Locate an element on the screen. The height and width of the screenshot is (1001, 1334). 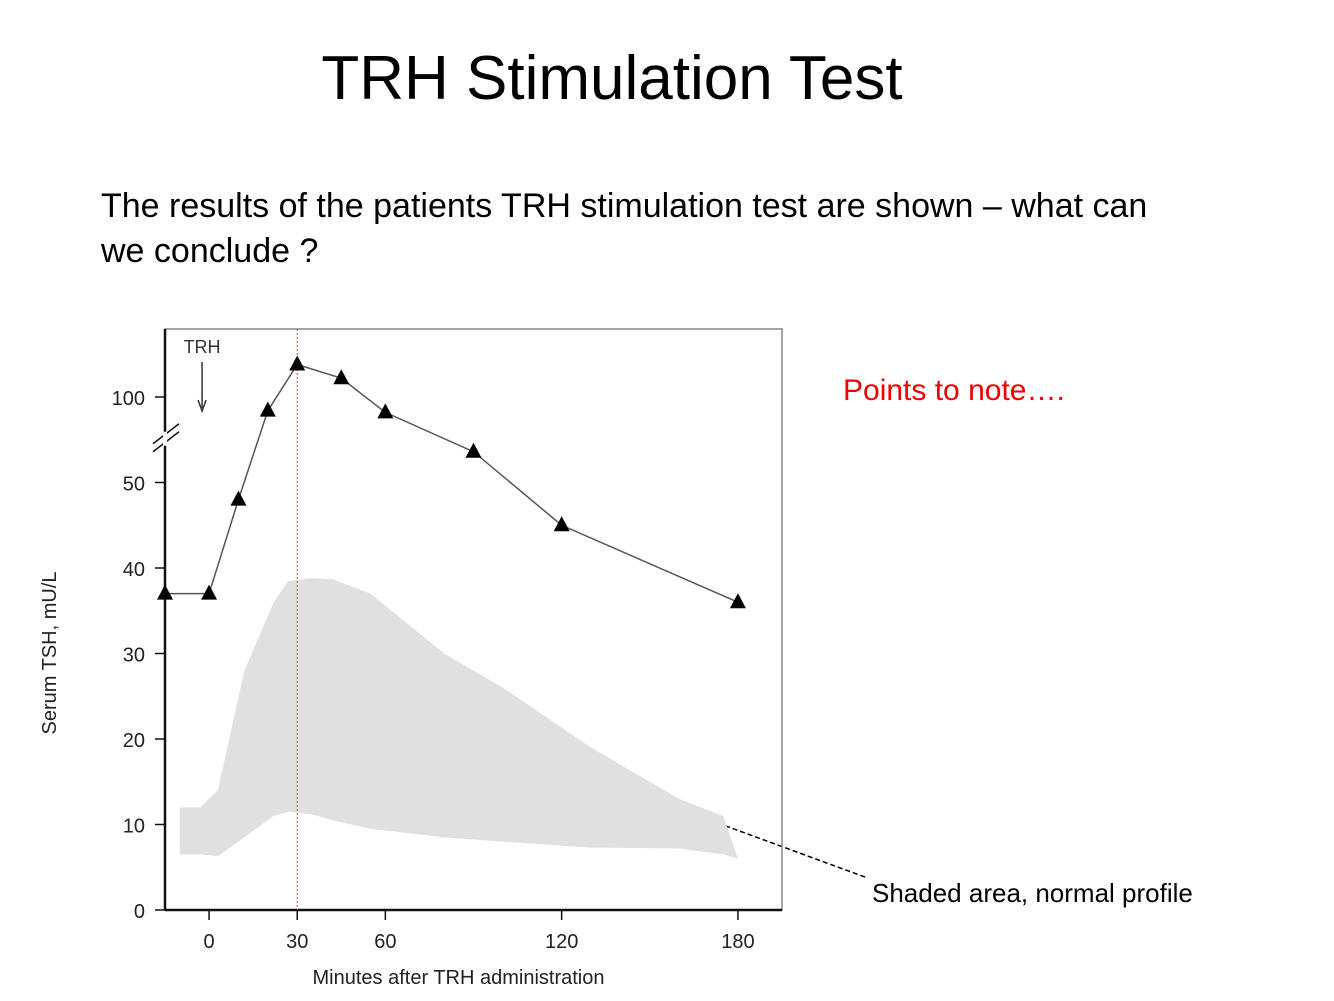
annotation: Shaded area, normal profile is located at coordinates (1032, 893).